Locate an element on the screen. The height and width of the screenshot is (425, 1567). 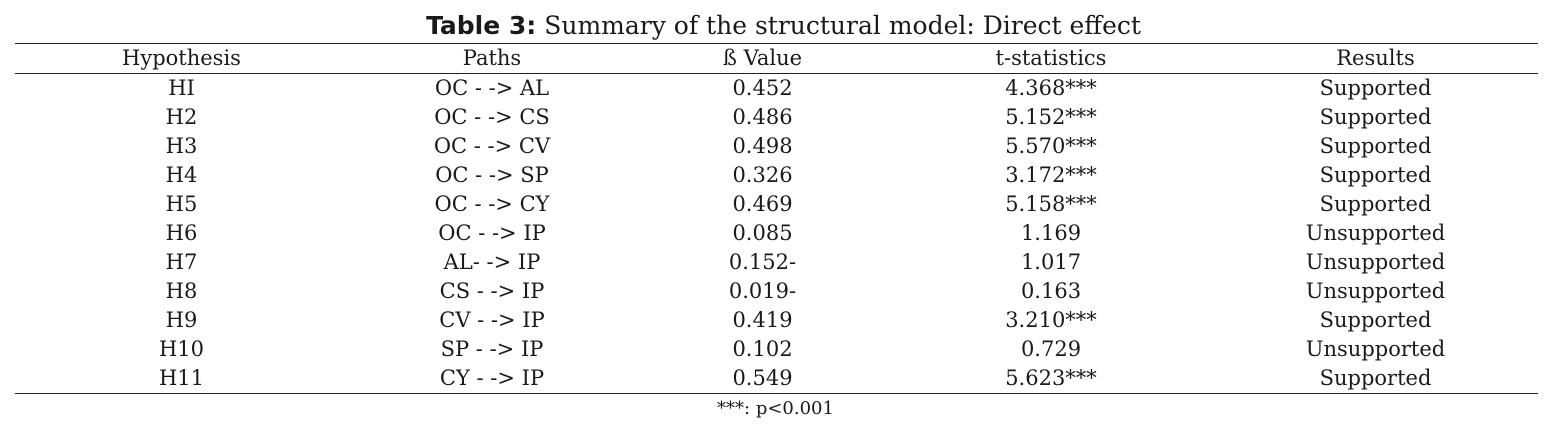
beta-value-cell: 0.152- is located at coordinates (762, 262).